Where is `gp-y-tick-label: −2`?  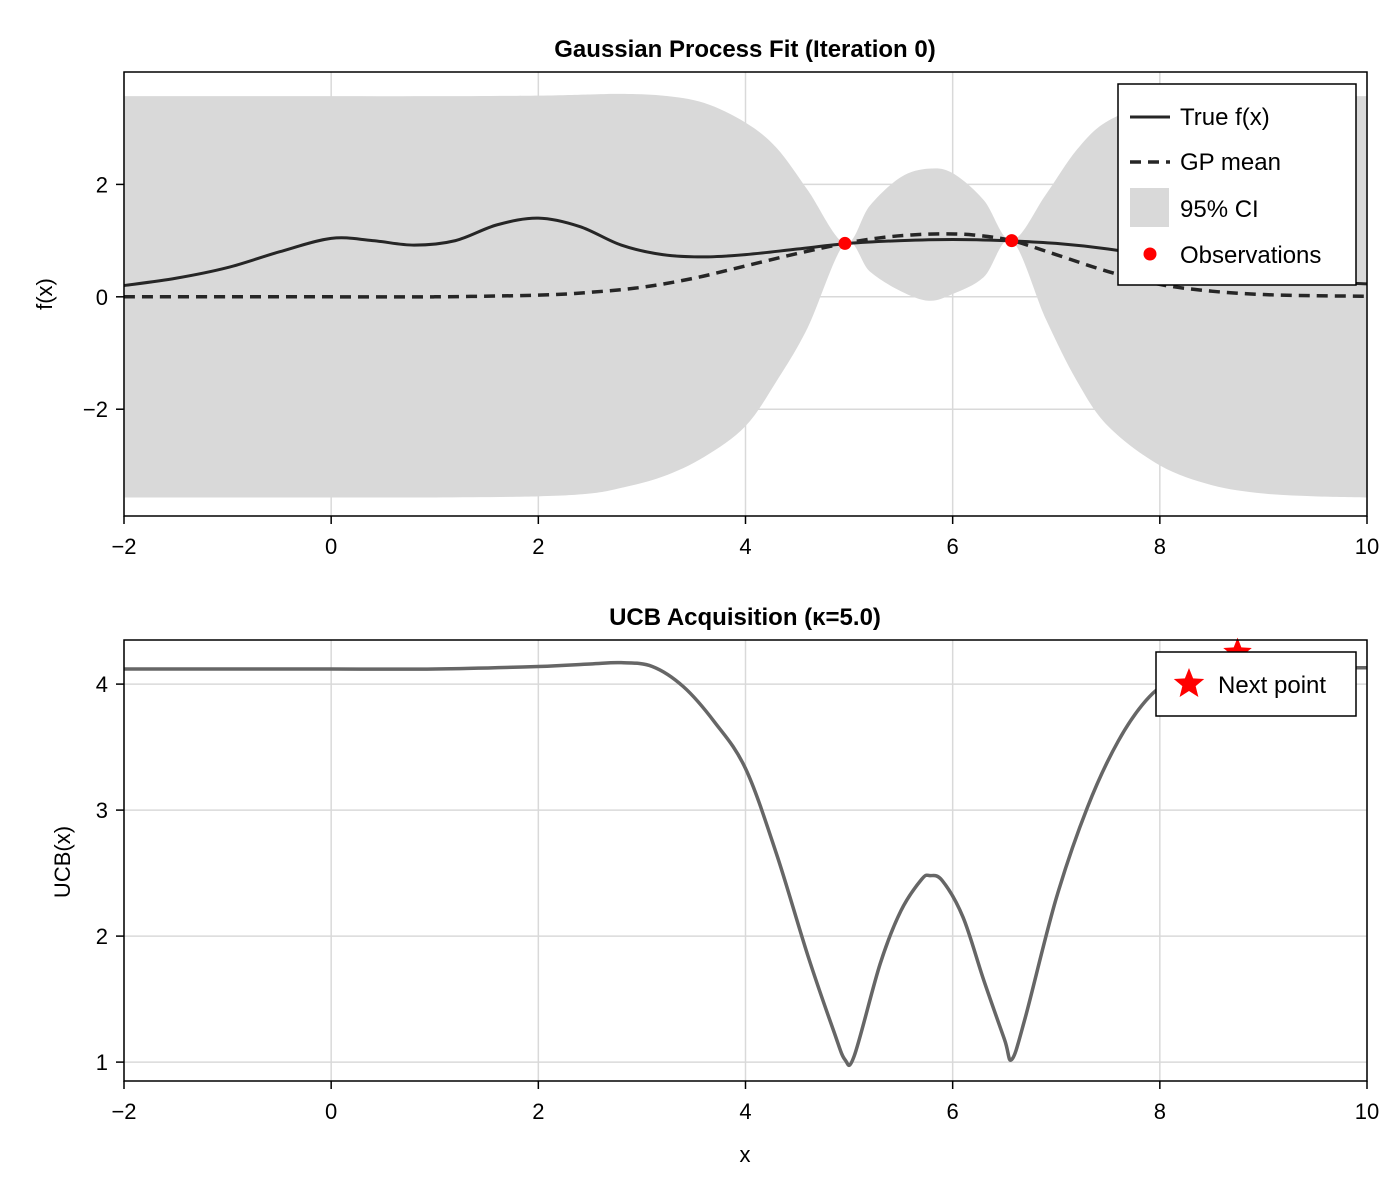
gp-y-tick-label: −2 is located at coordinates (95, 409).